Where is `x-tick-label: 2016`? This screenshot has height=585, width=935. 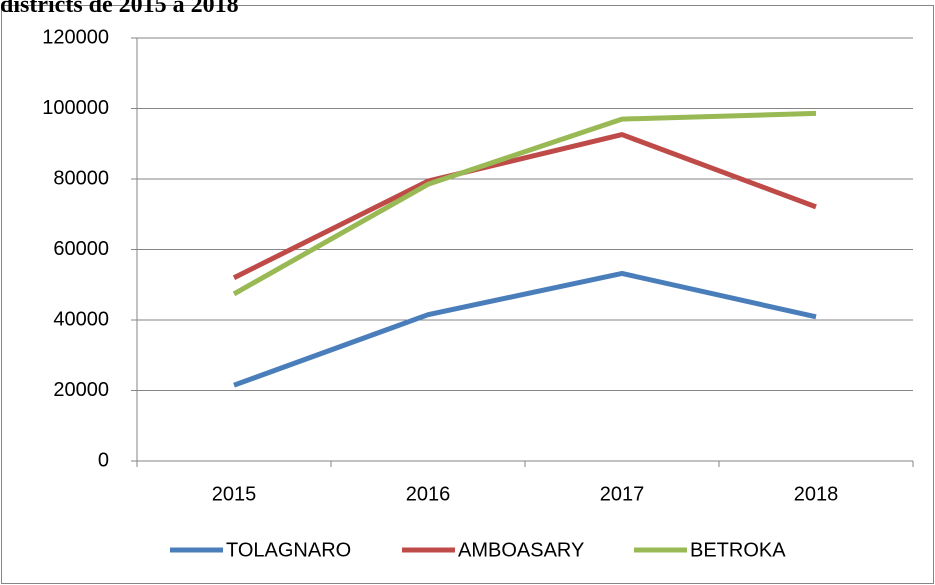
x-tick-label: 2016 is located at coordinates (428, 494).